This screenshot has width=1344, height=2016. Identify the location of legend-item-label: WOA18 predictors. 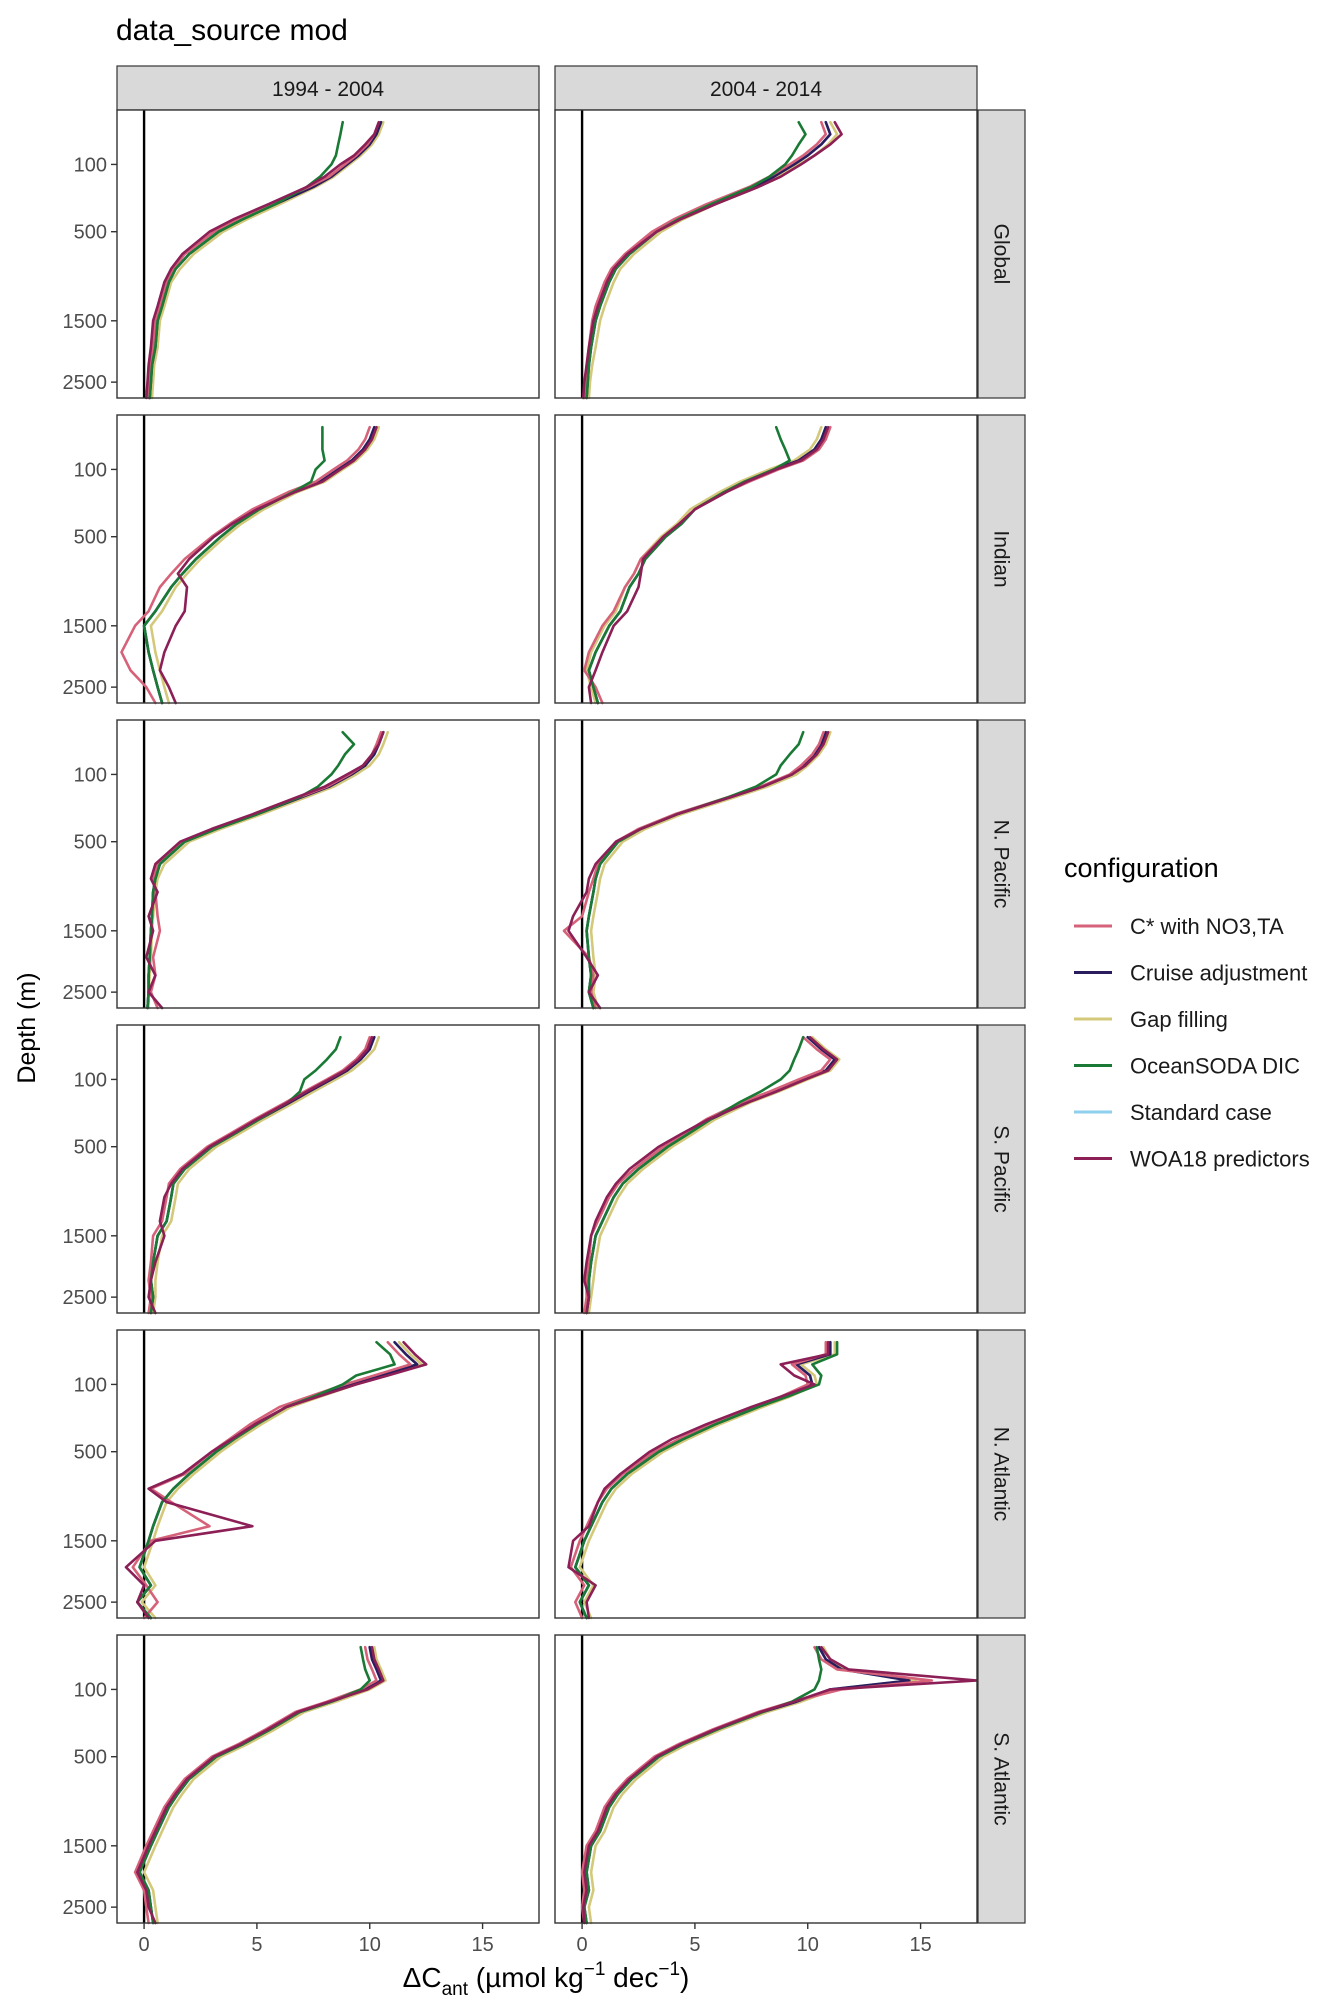
(1220, 1159).